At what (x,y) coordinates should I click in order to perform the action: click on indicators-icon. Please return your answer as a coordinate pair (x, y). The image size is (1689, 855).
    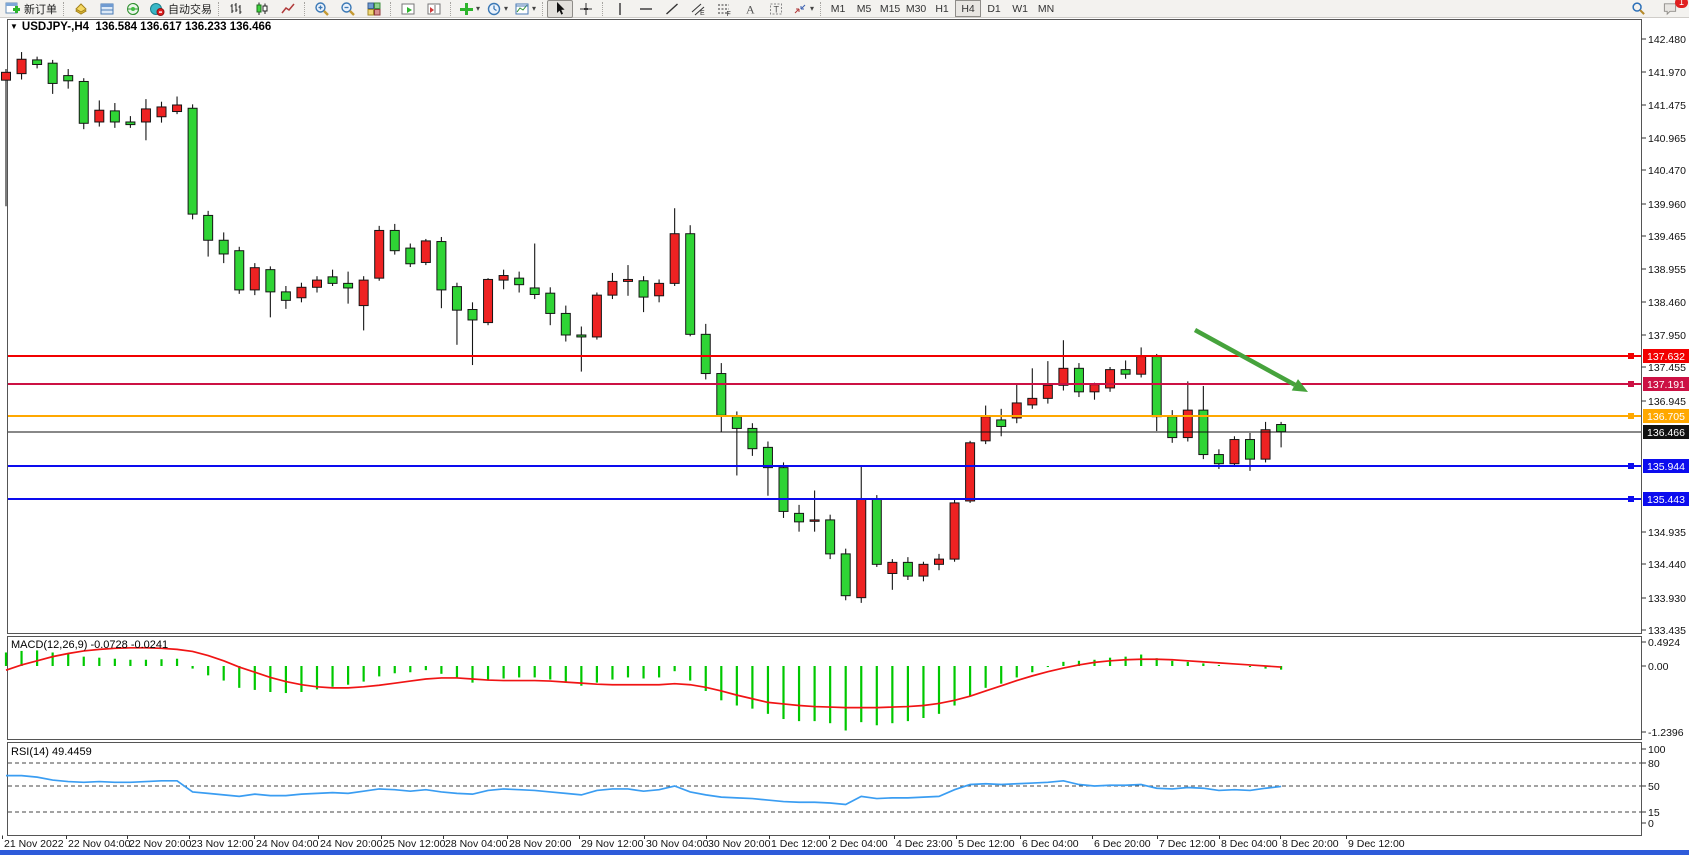
    Looking at the image, I should click on (466, 8).